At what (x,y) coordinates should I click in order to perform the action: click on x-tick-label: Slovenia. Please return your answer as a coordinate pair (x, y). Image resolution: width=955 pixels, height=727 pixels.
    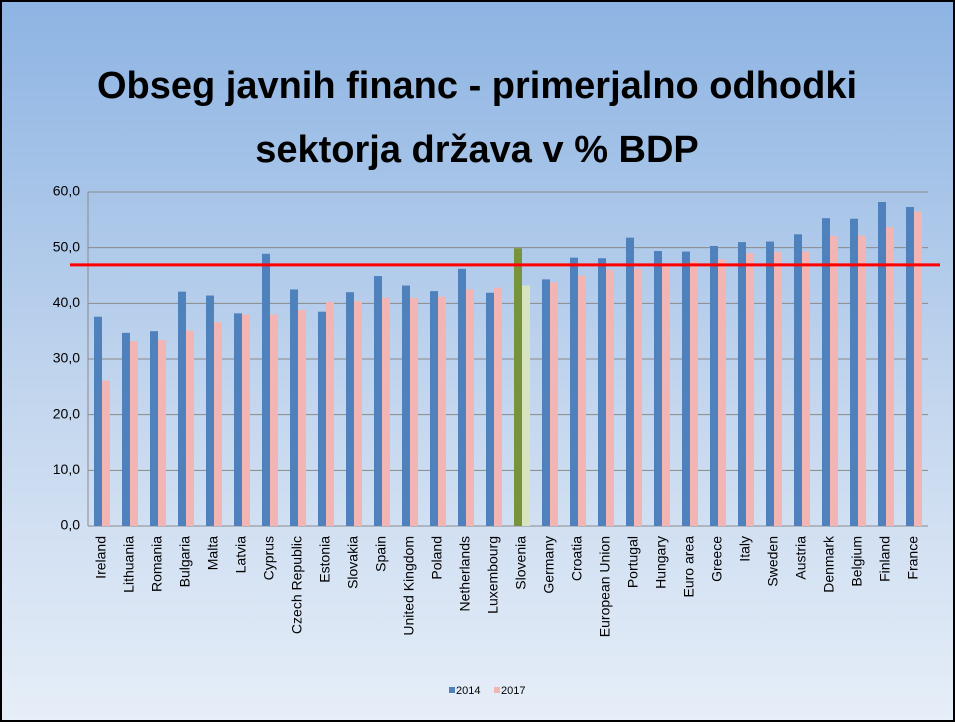
    Looking at the image, I should click on (521, 563).